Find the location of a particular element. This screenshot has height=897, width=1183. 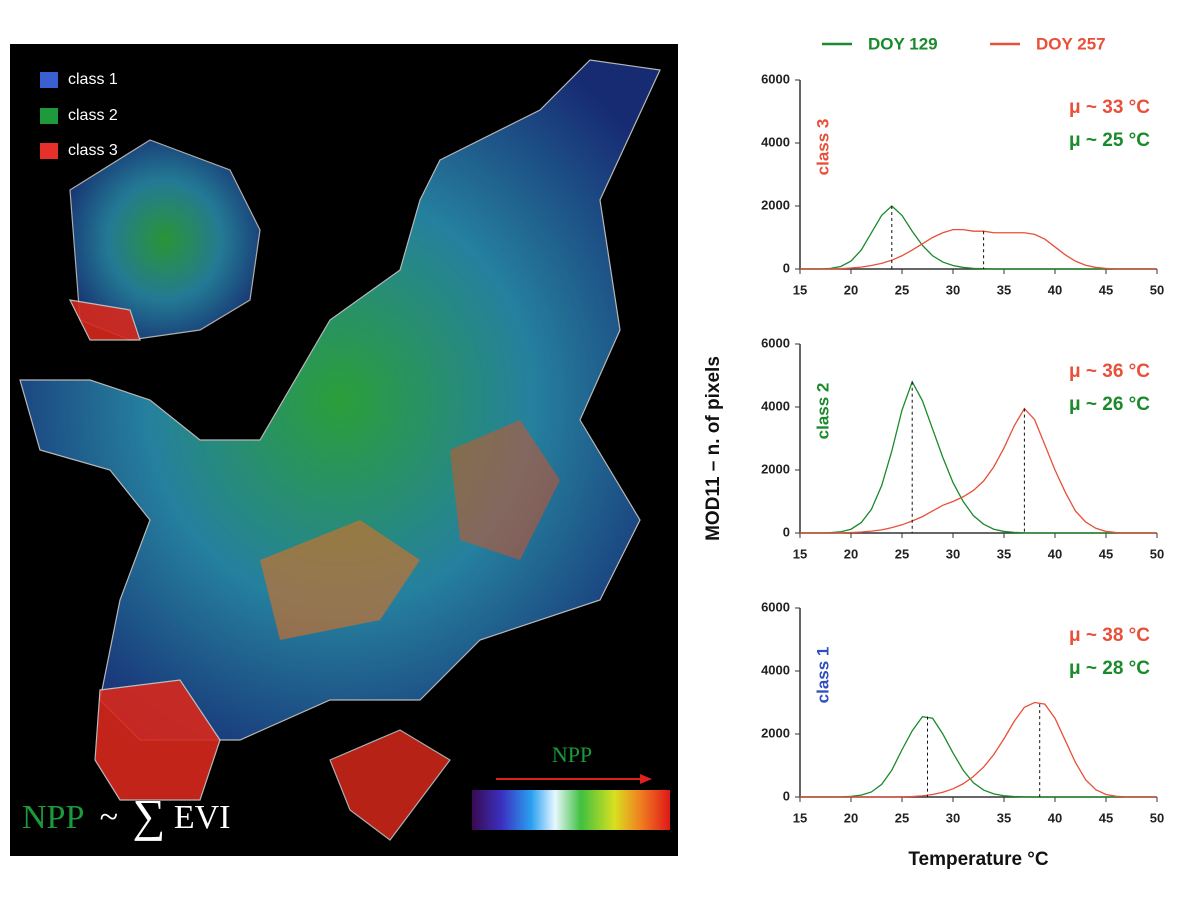

formula-op: ~ is located at coordinates (109, 817).